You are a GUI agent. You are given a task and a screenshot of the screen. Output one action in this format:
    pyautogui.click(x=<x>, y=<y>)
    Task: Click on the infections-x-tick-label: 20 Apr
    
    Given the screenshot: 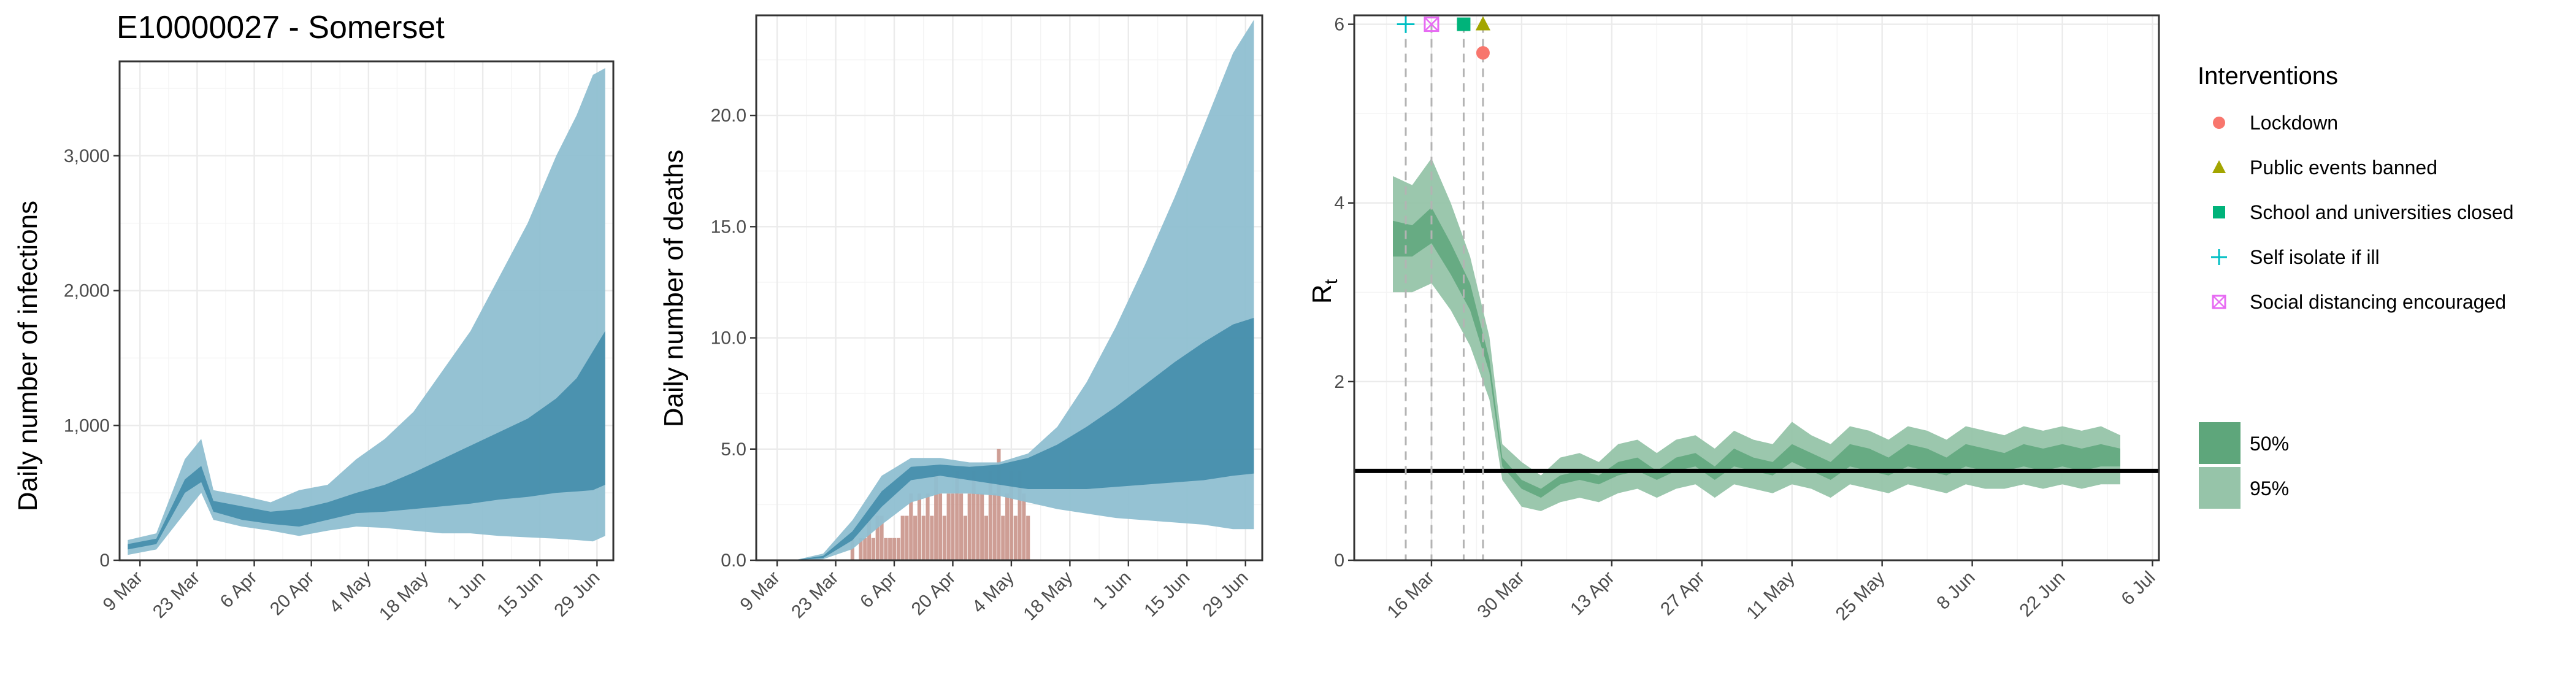 What is the action you would take?
    pyautogui.click(x=292, y=594)
    